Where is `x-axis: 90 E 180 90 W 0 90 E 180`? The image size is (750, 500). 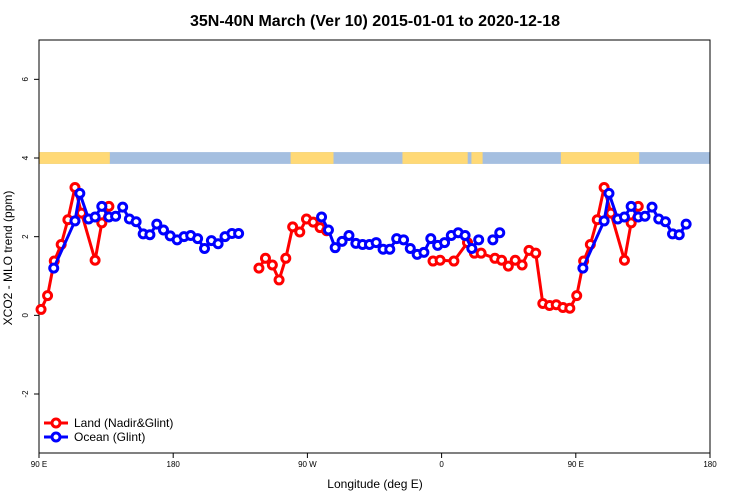
x-axis: 90 E 180 90 W 0 90 E 180 is located at coordinates (374, 461).